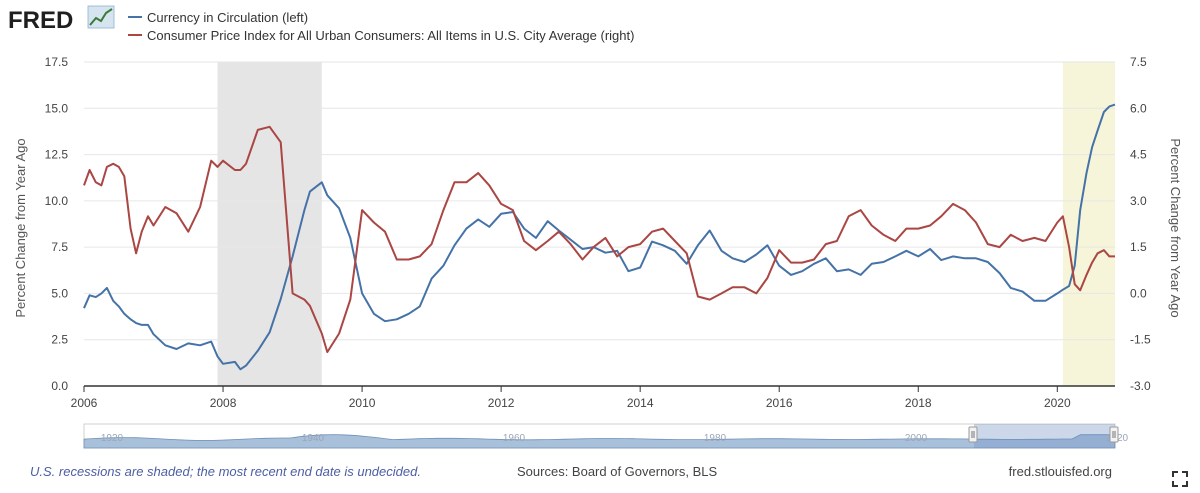 The image size is (1200, 493). Describe the element at coordinates (916, 438) in the screenshot. I see `navigator-label: 2000` at that location.